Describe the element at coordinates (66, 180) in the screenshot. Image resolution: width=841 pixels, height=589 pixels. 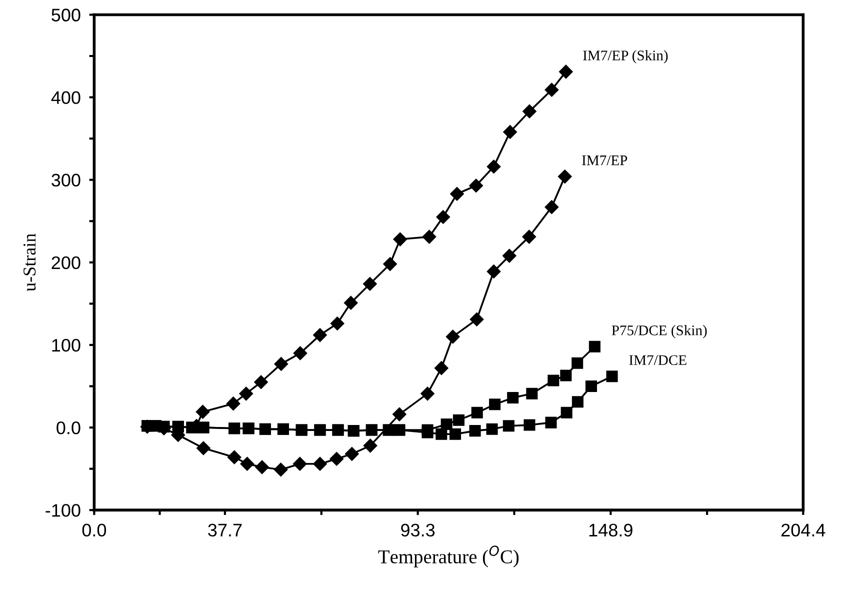
I see `y-tick-label: 300` at that location.